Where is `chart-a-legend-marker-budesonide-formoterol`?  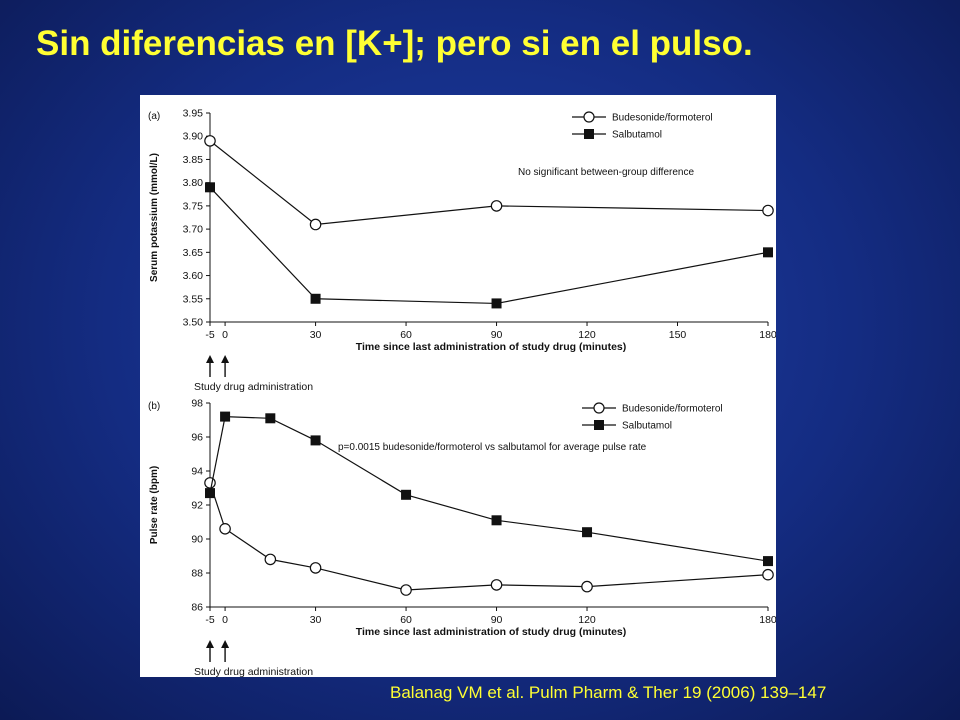
chart-a-legend-marker-budesonide-formoterol is located at coordinates (589, 117).